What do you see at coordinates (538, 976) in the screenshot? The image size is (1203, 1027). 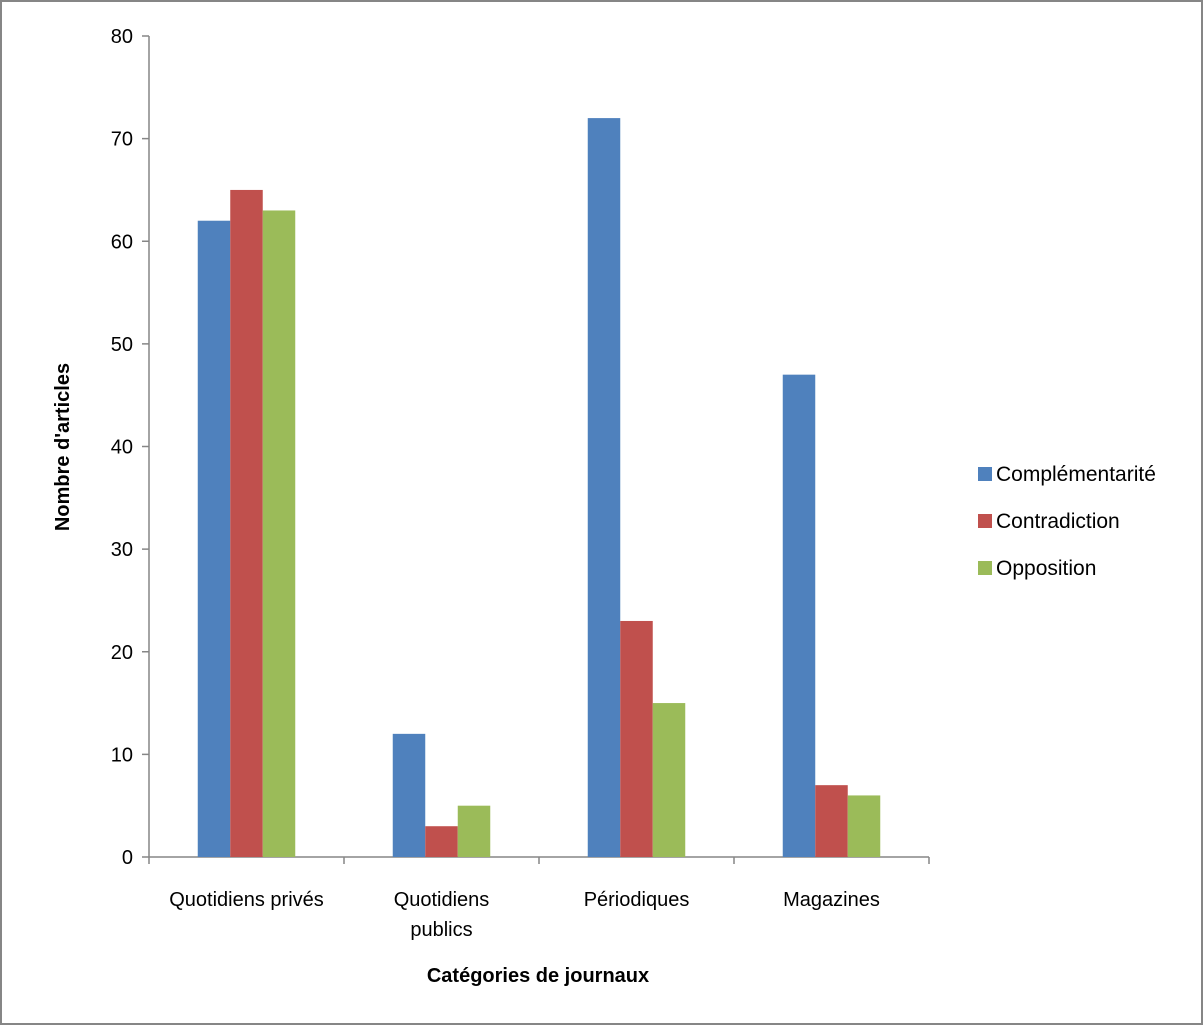 I see `x-axis-title: Catégories de journaux` at bounding box center [538, 976].